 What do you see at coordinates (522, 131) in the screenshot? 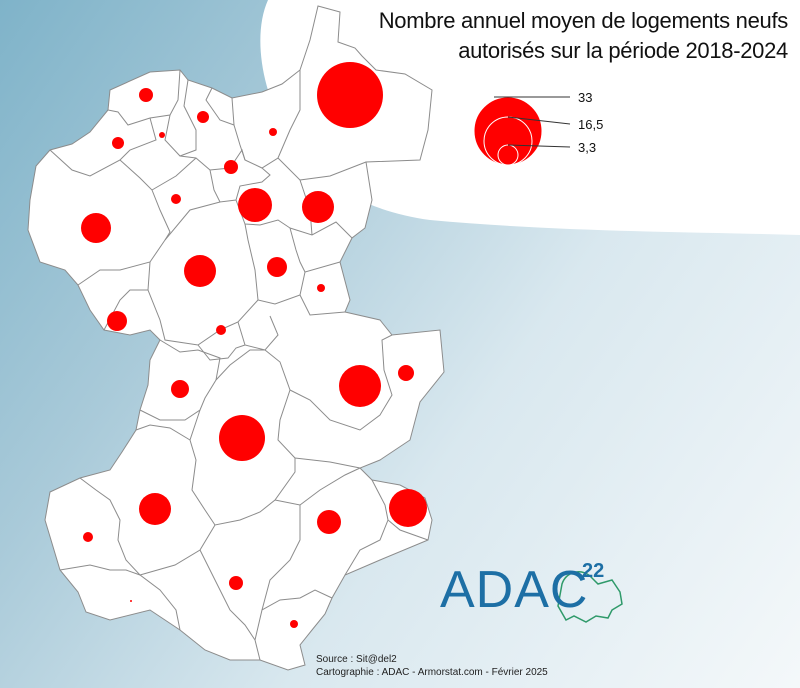
I see `legend-symbols` at bounding box center [522, 131].